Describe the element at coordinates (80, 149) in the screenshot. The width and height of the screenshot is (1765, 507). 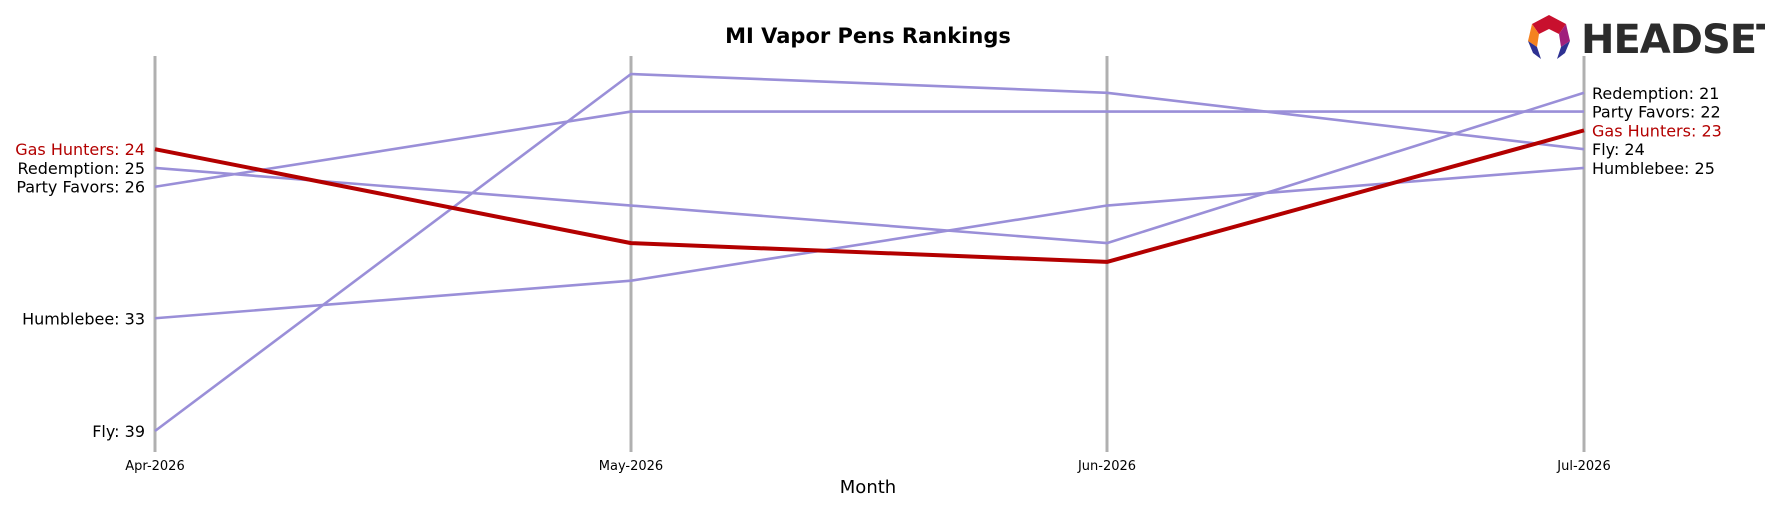
I see `start-label-gas-hunters: Gas Hunters: 24` at that location.